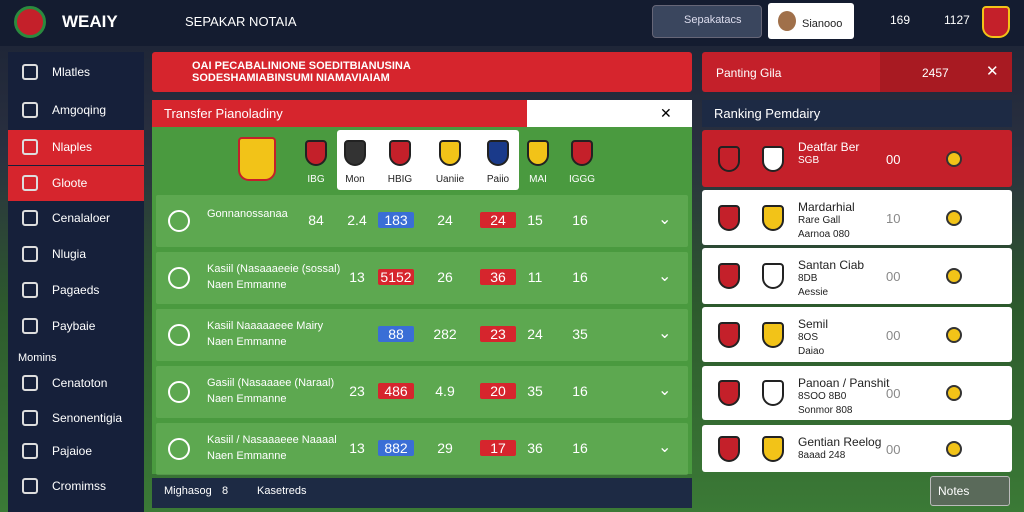 The height and width of the screenshot is (512, 1024). I want to click on ranking-sub: 8SOO 8B0, so click(822, 396).